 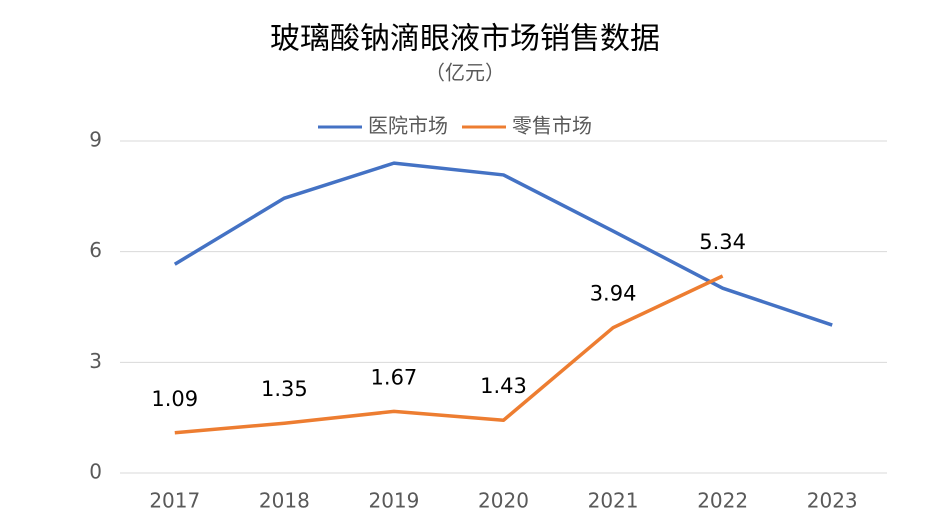 I want to click on y-tick-label: 0, so click(x=95, y=472).